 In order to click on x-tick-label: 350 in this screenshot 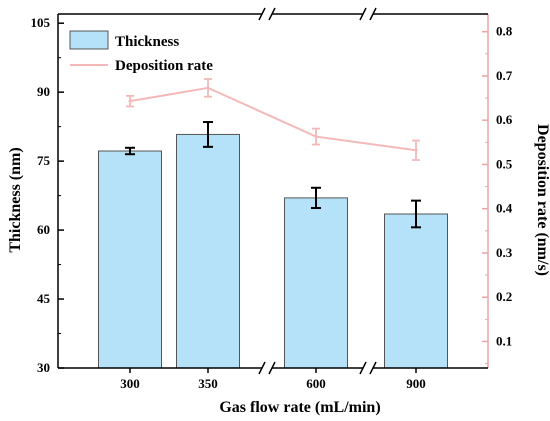, I will do `click(208, 383)`.